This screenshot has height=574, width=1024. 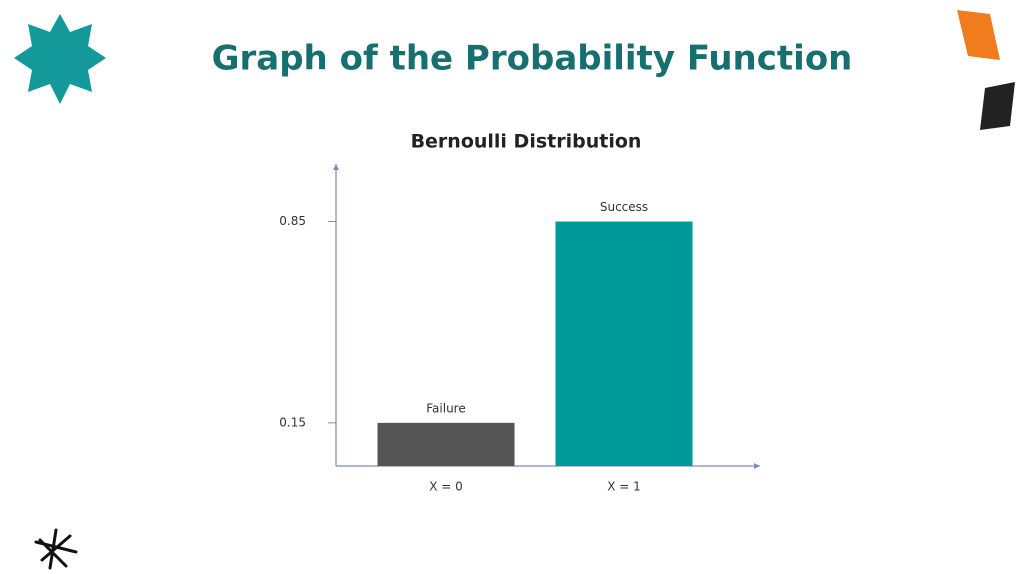 I want to click on star-decoration, so click(x=60, y=59).